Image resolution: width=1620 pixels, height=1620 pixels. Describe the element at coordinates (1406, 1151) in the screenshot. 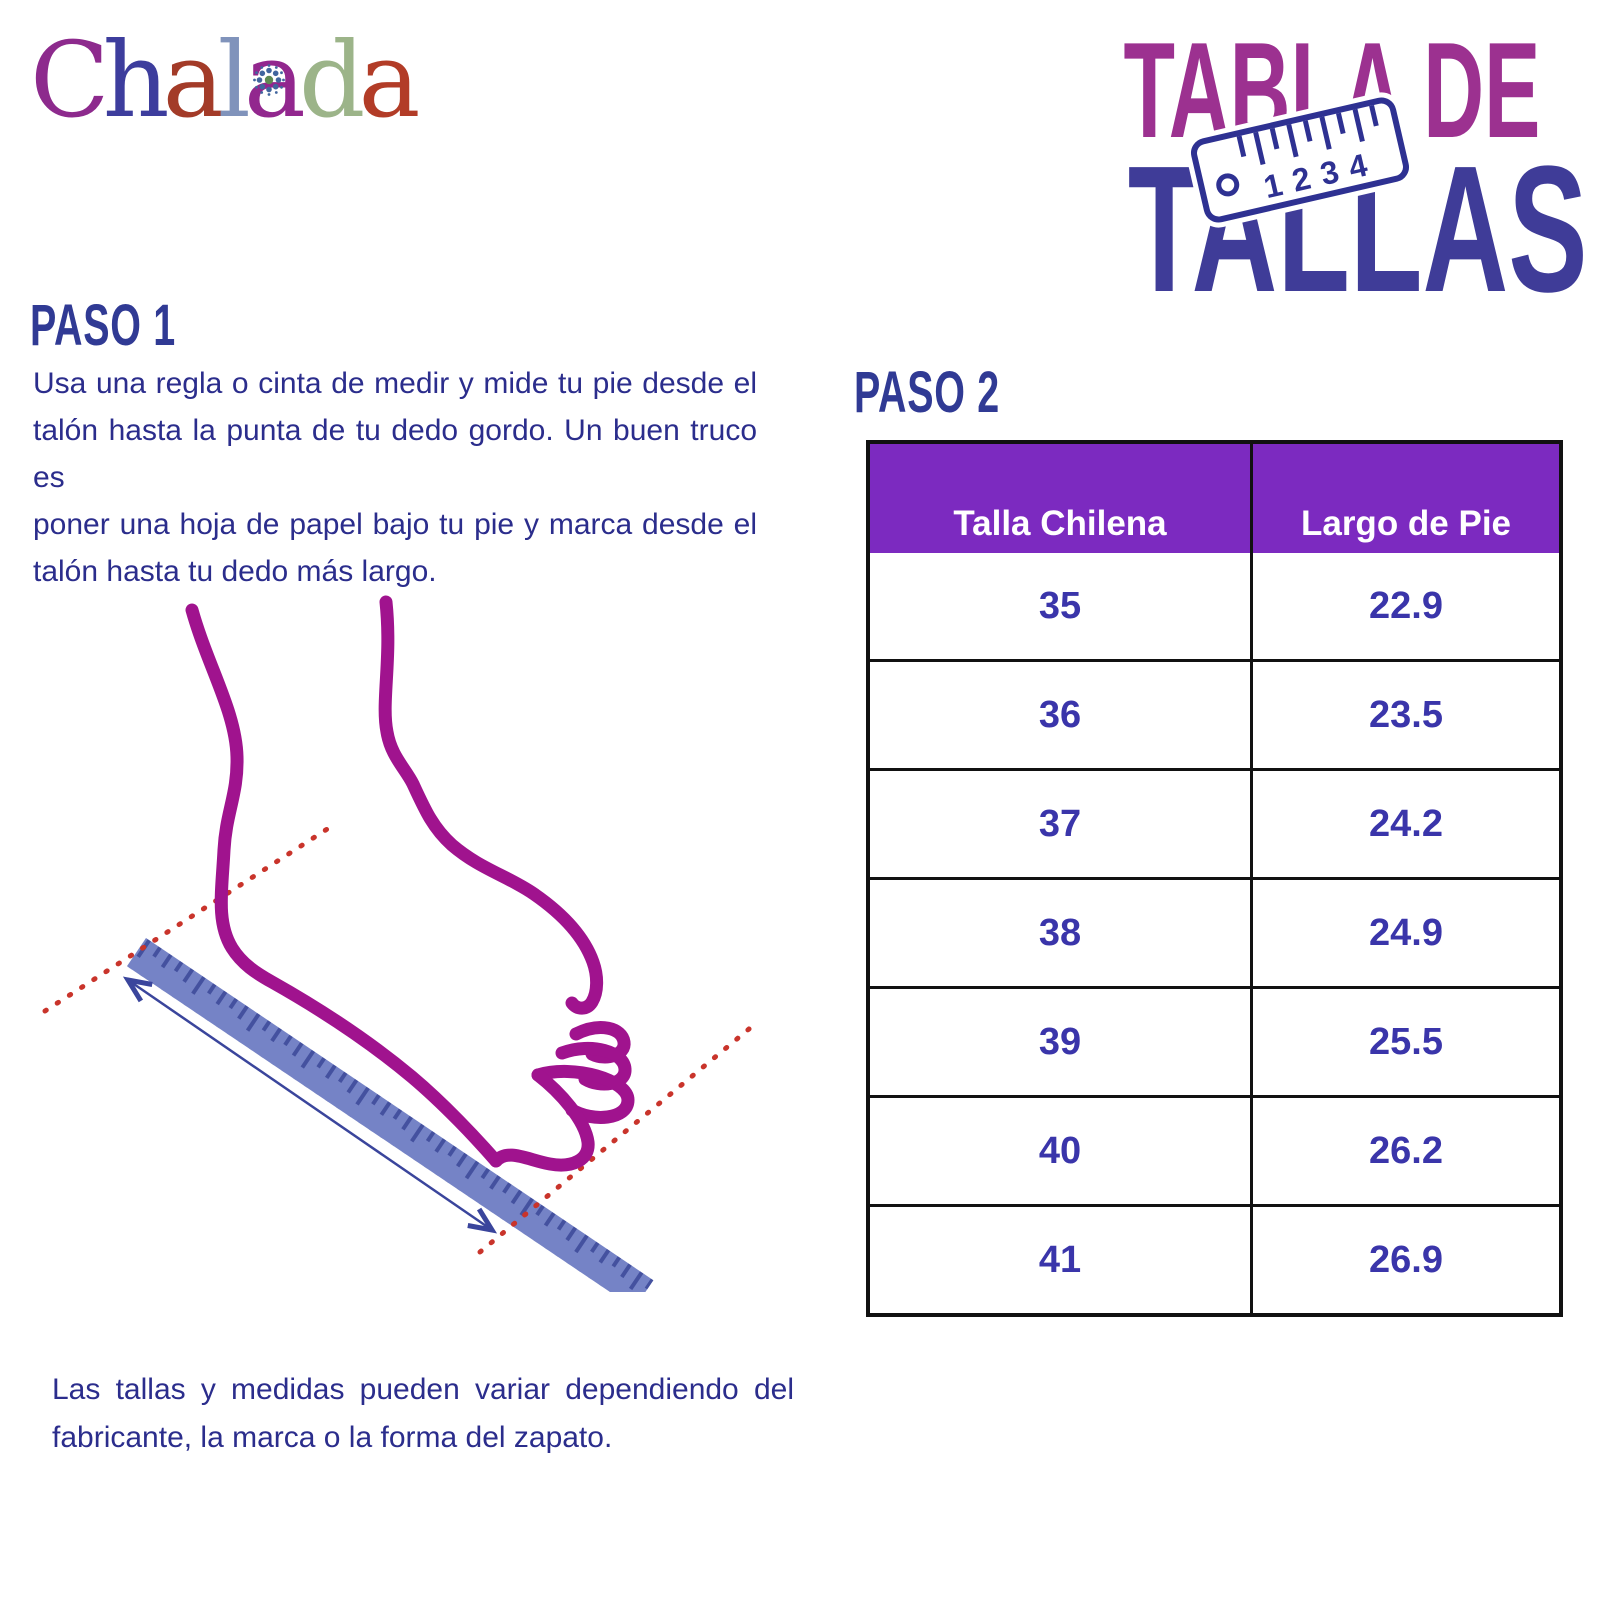

I see `table-cell-largo: 26.2` at that location.